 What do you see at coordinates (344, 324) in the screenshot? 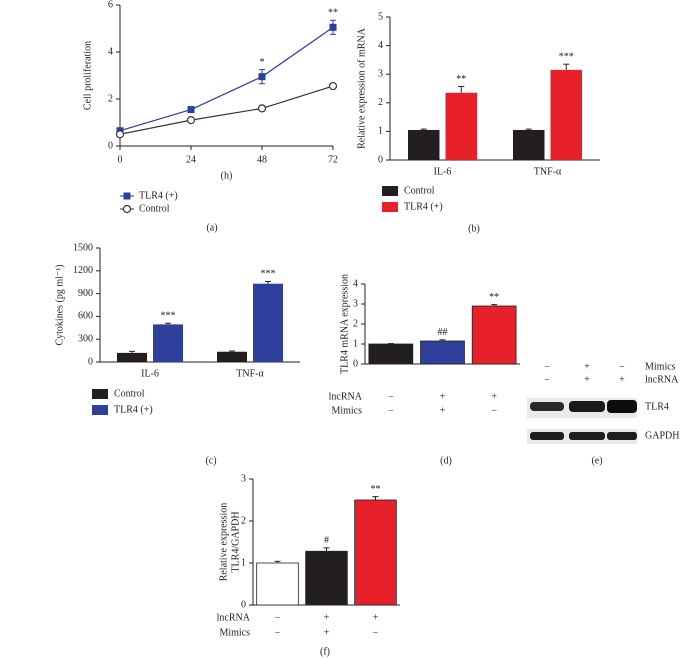
I see `y-axis-label: TLR4 mRNA expression` at bounding box center [344, 324].